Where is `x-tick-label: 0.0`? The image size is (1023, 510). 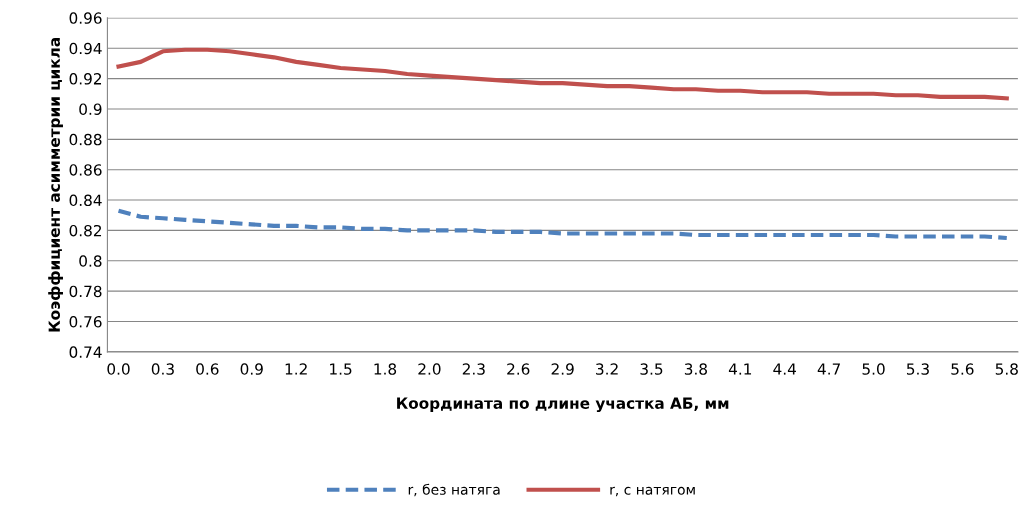
x-tick-label: 0.0 is located at coordinates (118, 369).